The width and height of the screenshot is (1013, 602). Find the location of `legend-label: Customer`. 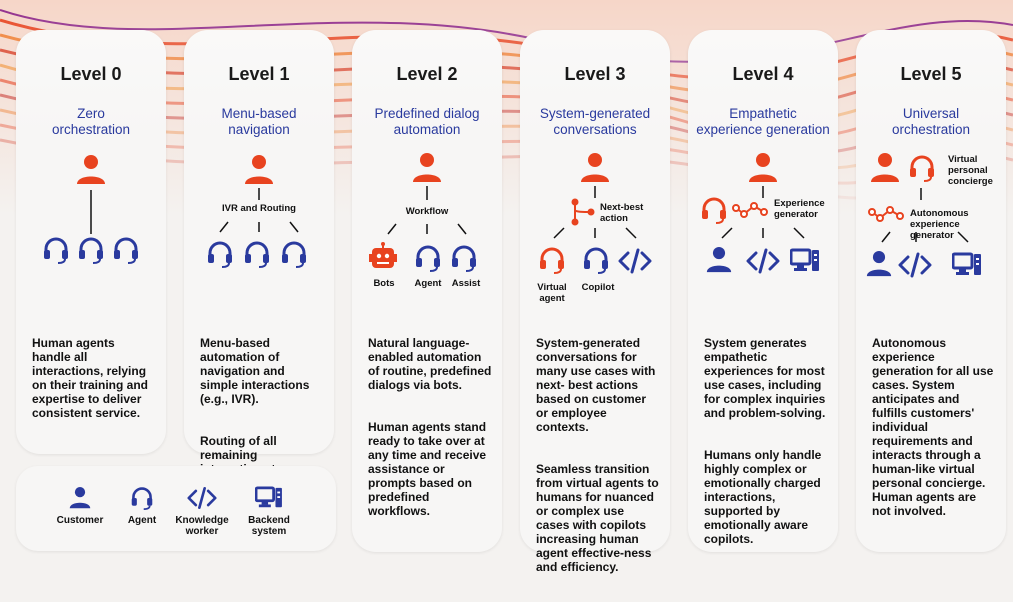

legend-label: Customer is located at coordinates (80, 520).